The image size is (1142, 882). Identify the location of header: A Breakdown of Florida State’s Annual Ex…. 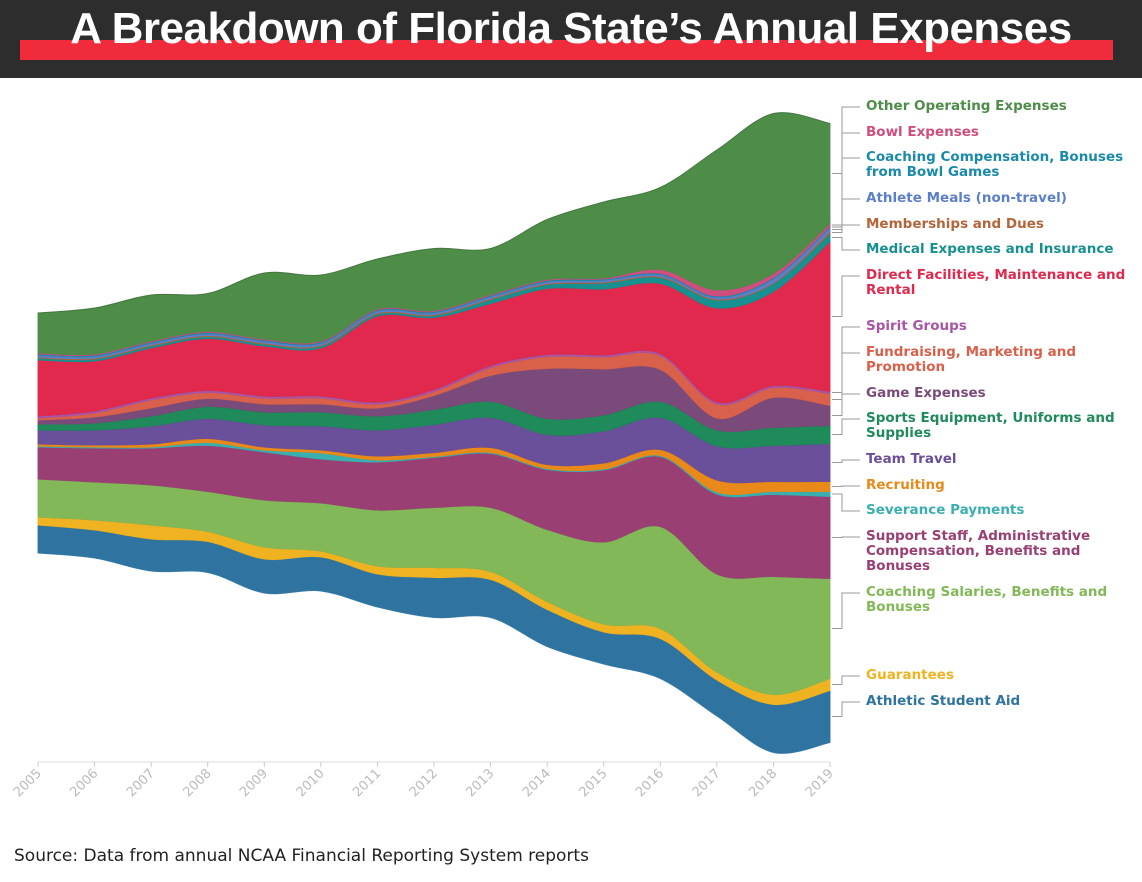
(571, 39).